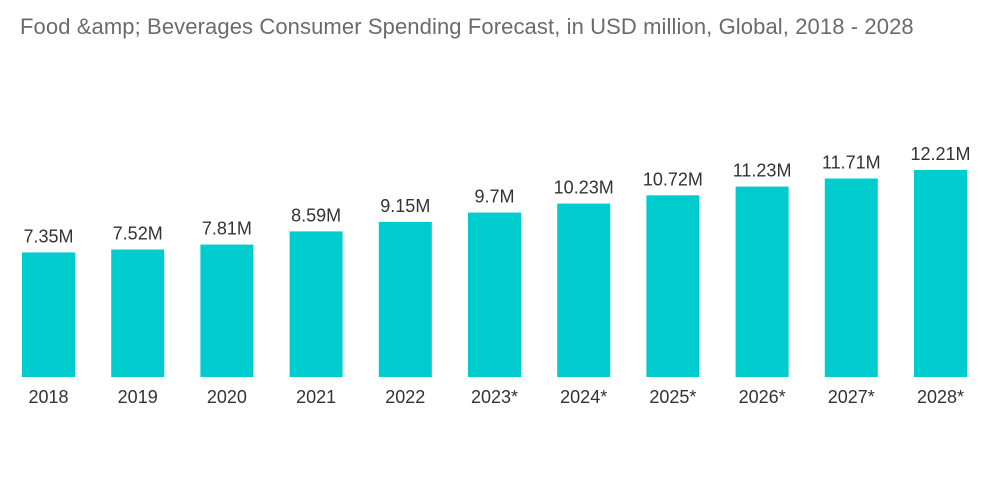 The image size is (1000, 504). What do you see at coordinates (851, 163) in the screenshot?
I see `data-label: 11.71M` at bounding box center [851, 163].